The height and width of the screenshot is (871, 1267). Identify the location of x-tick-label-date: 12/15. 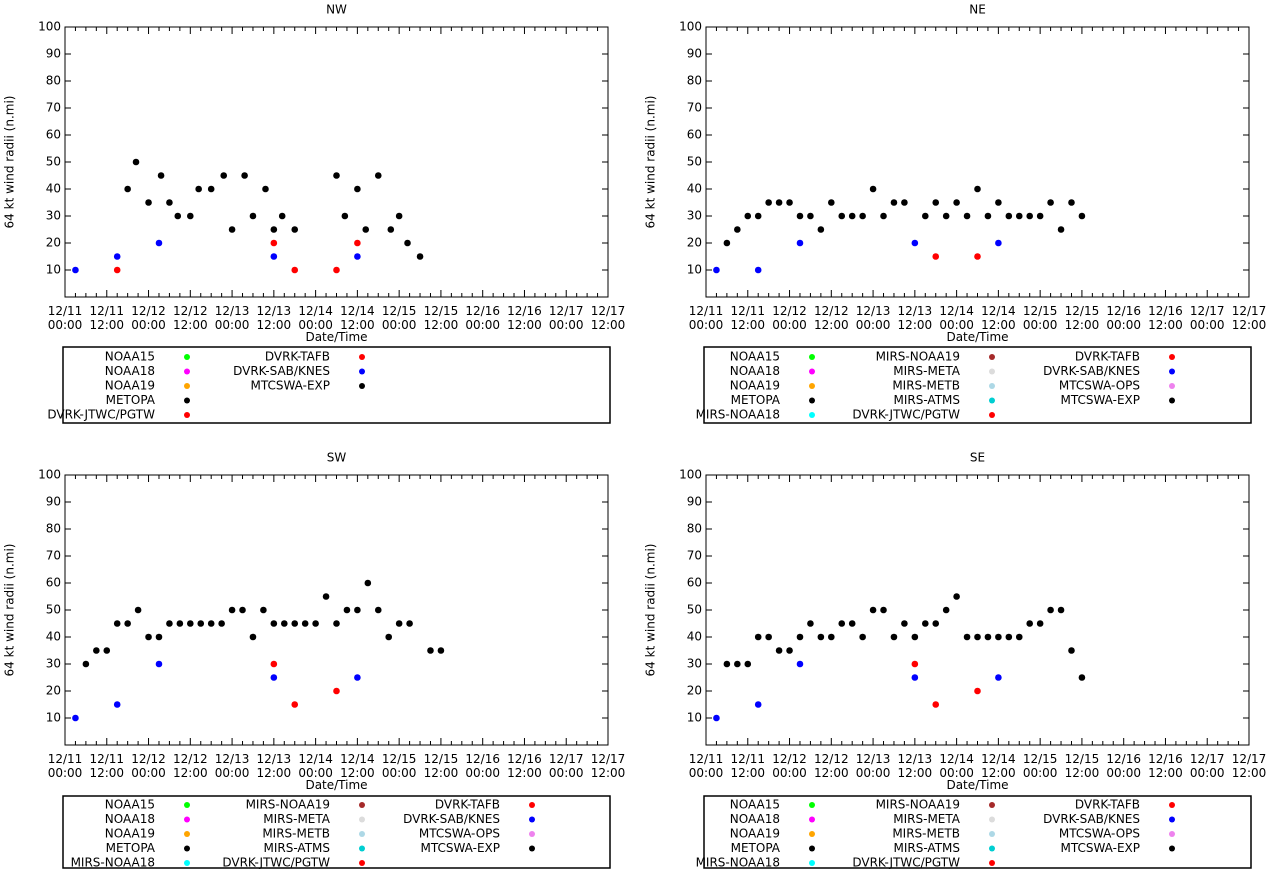
(1082, 311).